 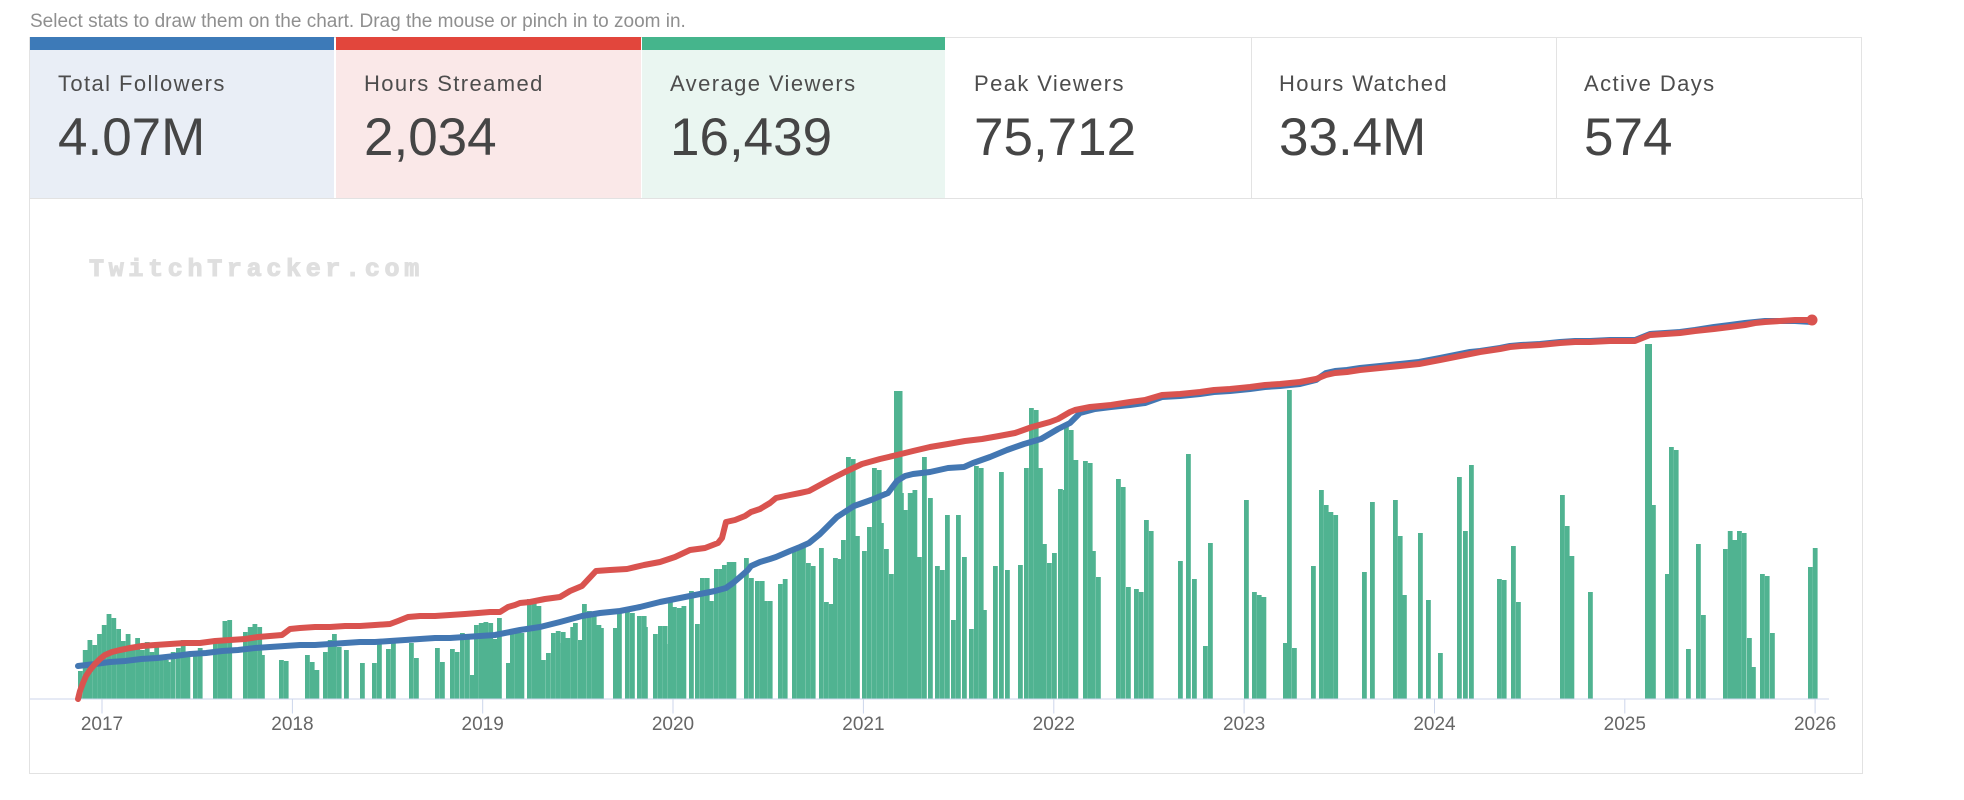 What do you see at coordinates (863, 724) in the screenshot?
I see `svg-text: 2021` at bounding box center [863, 724].